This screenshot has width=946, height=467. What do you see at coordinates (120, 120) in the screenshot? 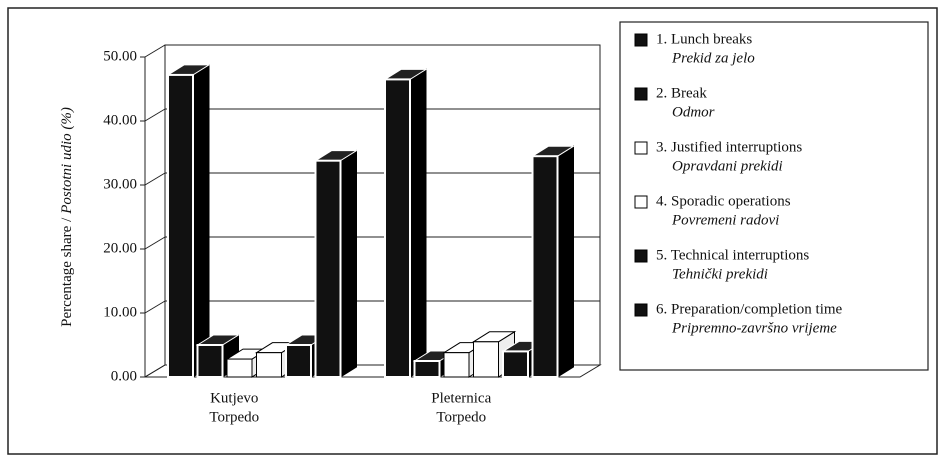
I see `y-tick-label: 40.00` at bounding box center [120, 120].